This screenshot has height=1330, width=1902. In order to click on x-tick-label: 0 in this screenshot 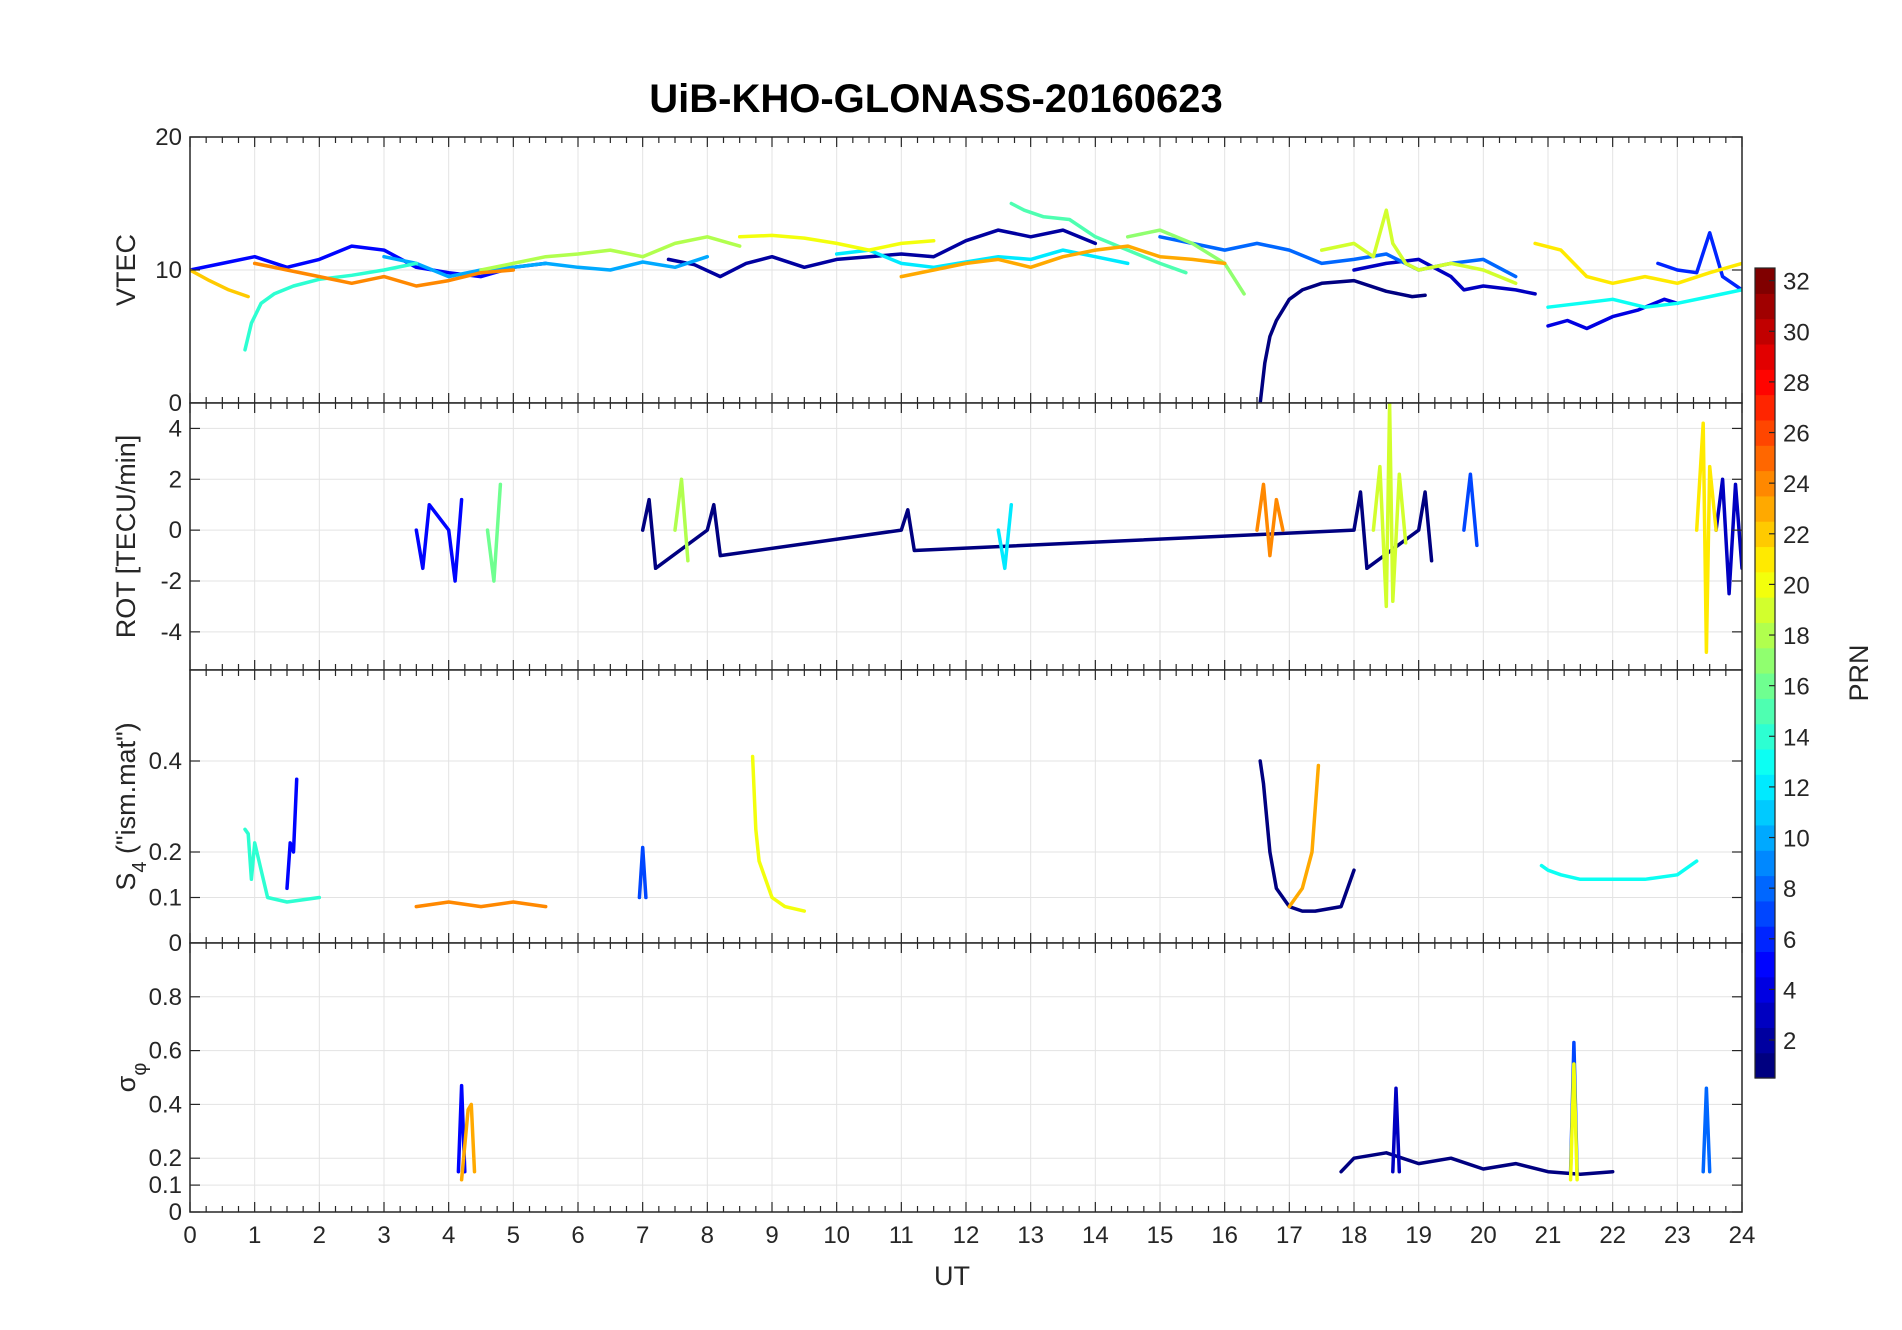, I will do `click(189, 1235)`.